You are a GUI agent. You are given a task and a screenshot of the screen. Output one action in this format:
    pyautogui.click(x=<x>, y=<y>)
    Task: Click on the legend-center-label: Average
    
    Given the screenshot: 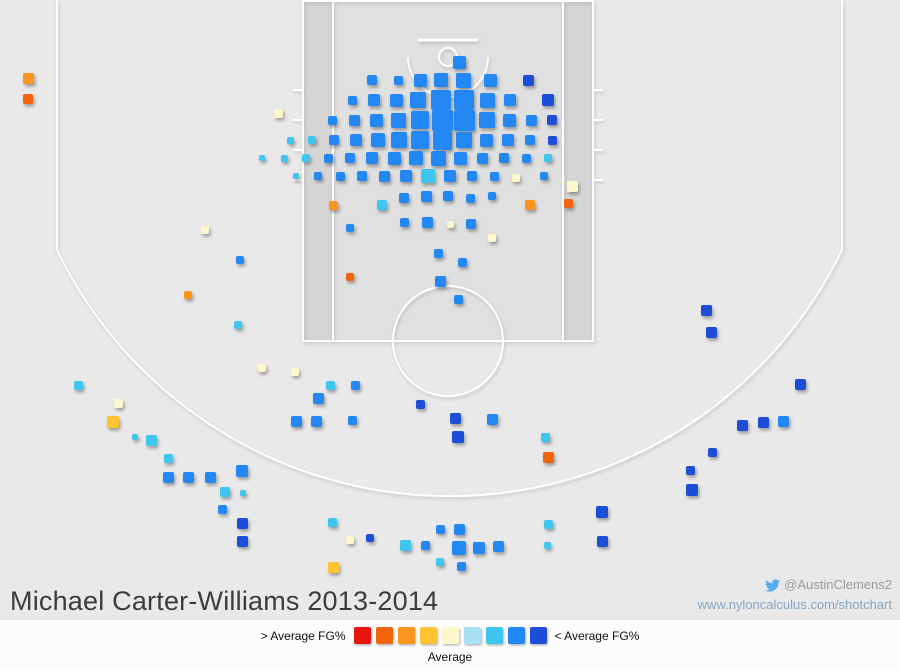 What is the action you would take?
    pyautogui.click(x=450, y=657)
    